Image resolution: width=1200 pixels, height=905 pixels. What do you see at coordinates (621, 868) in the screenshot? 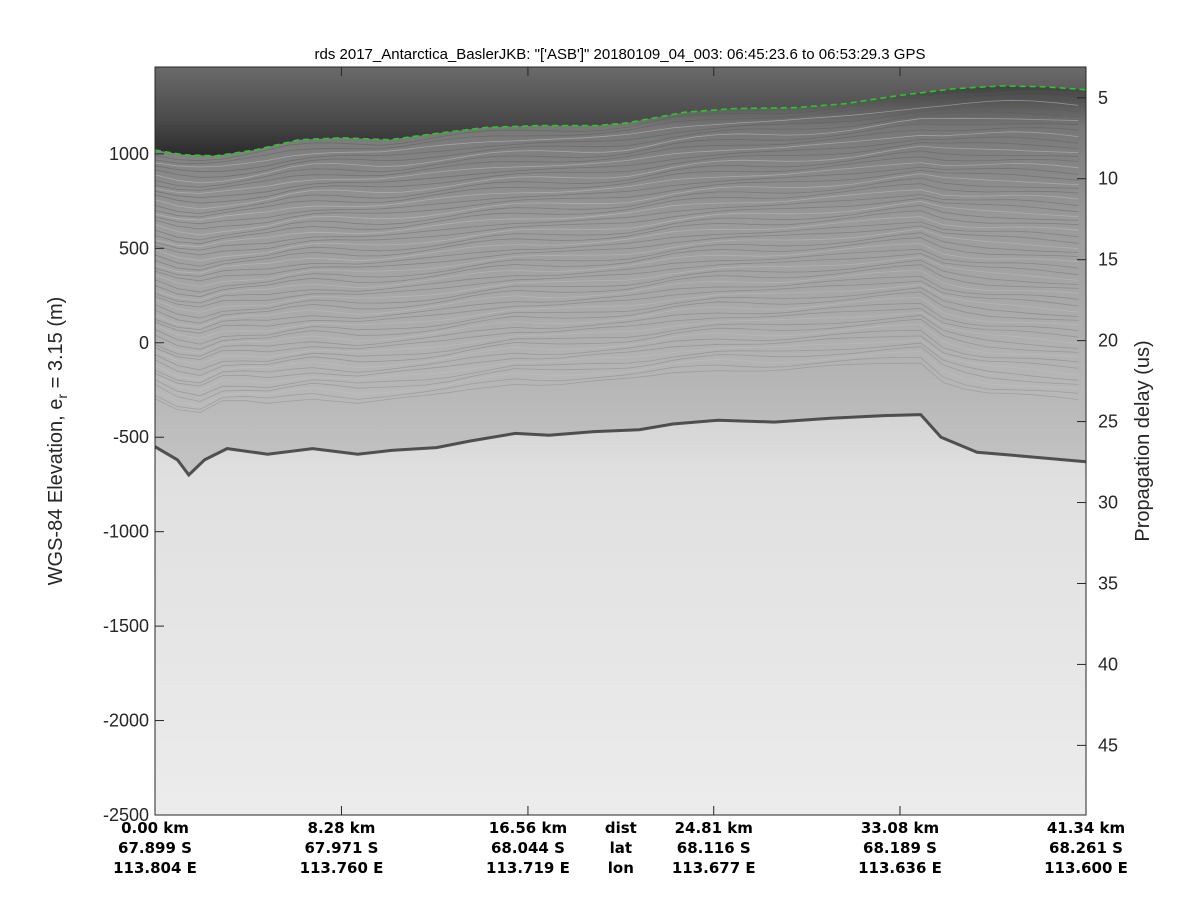
I see `row-name-lon: lon` at bounding box center [621, 868].